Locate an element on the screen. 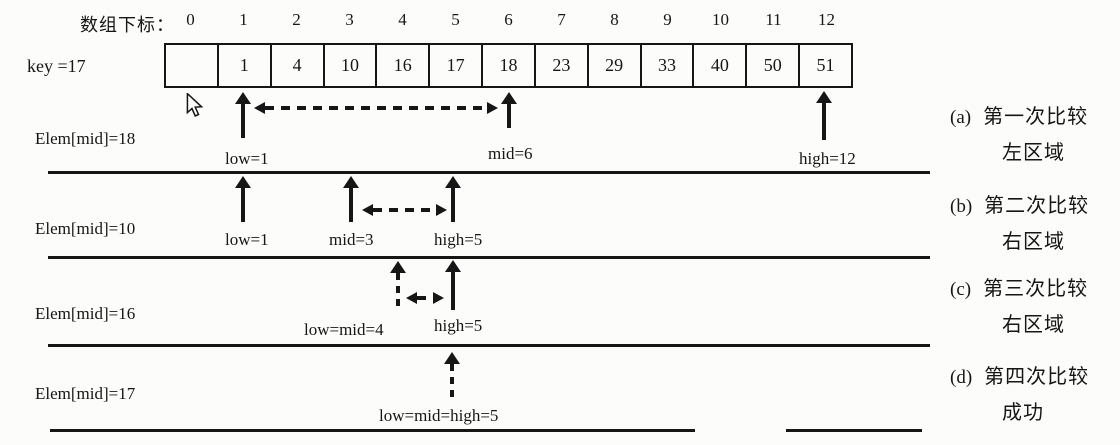  step-c-caption: (c) 第三次比较 右区域 is located at coordinates (1019, 304).